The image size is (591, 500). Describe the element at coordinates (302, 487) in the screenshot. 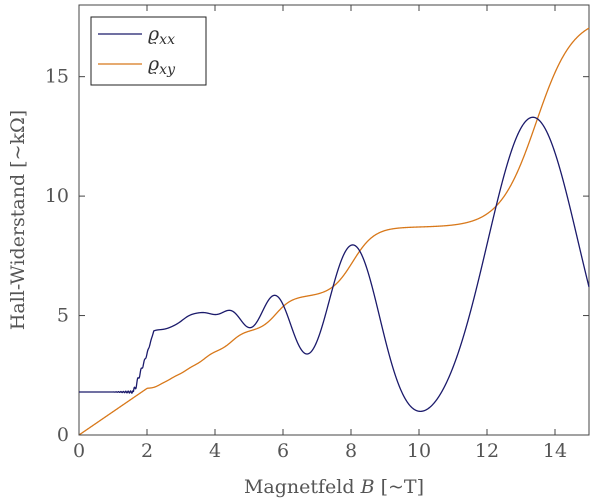

I see `x-axis-label-prefix: Magnetfeld` at that location.